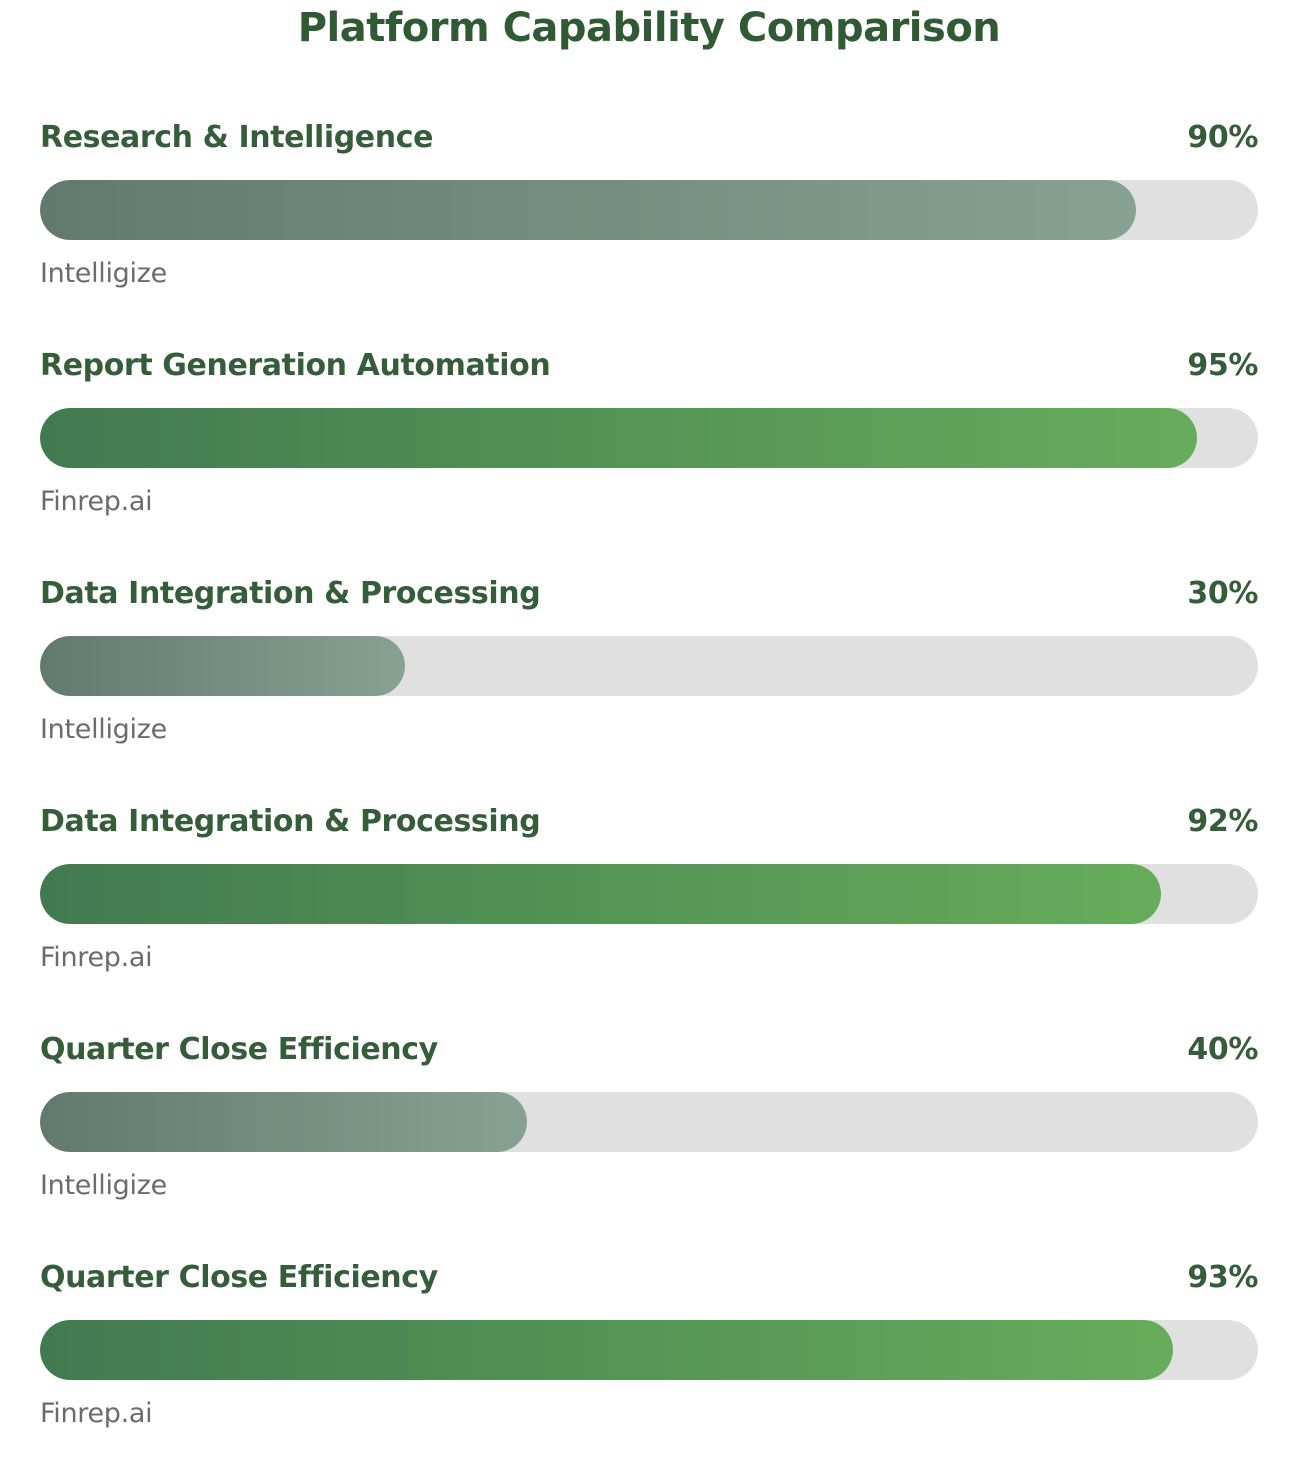  I want to click on capability-row: Quarter Close Efficiency 40% Intelligize, so click(649, 1138).